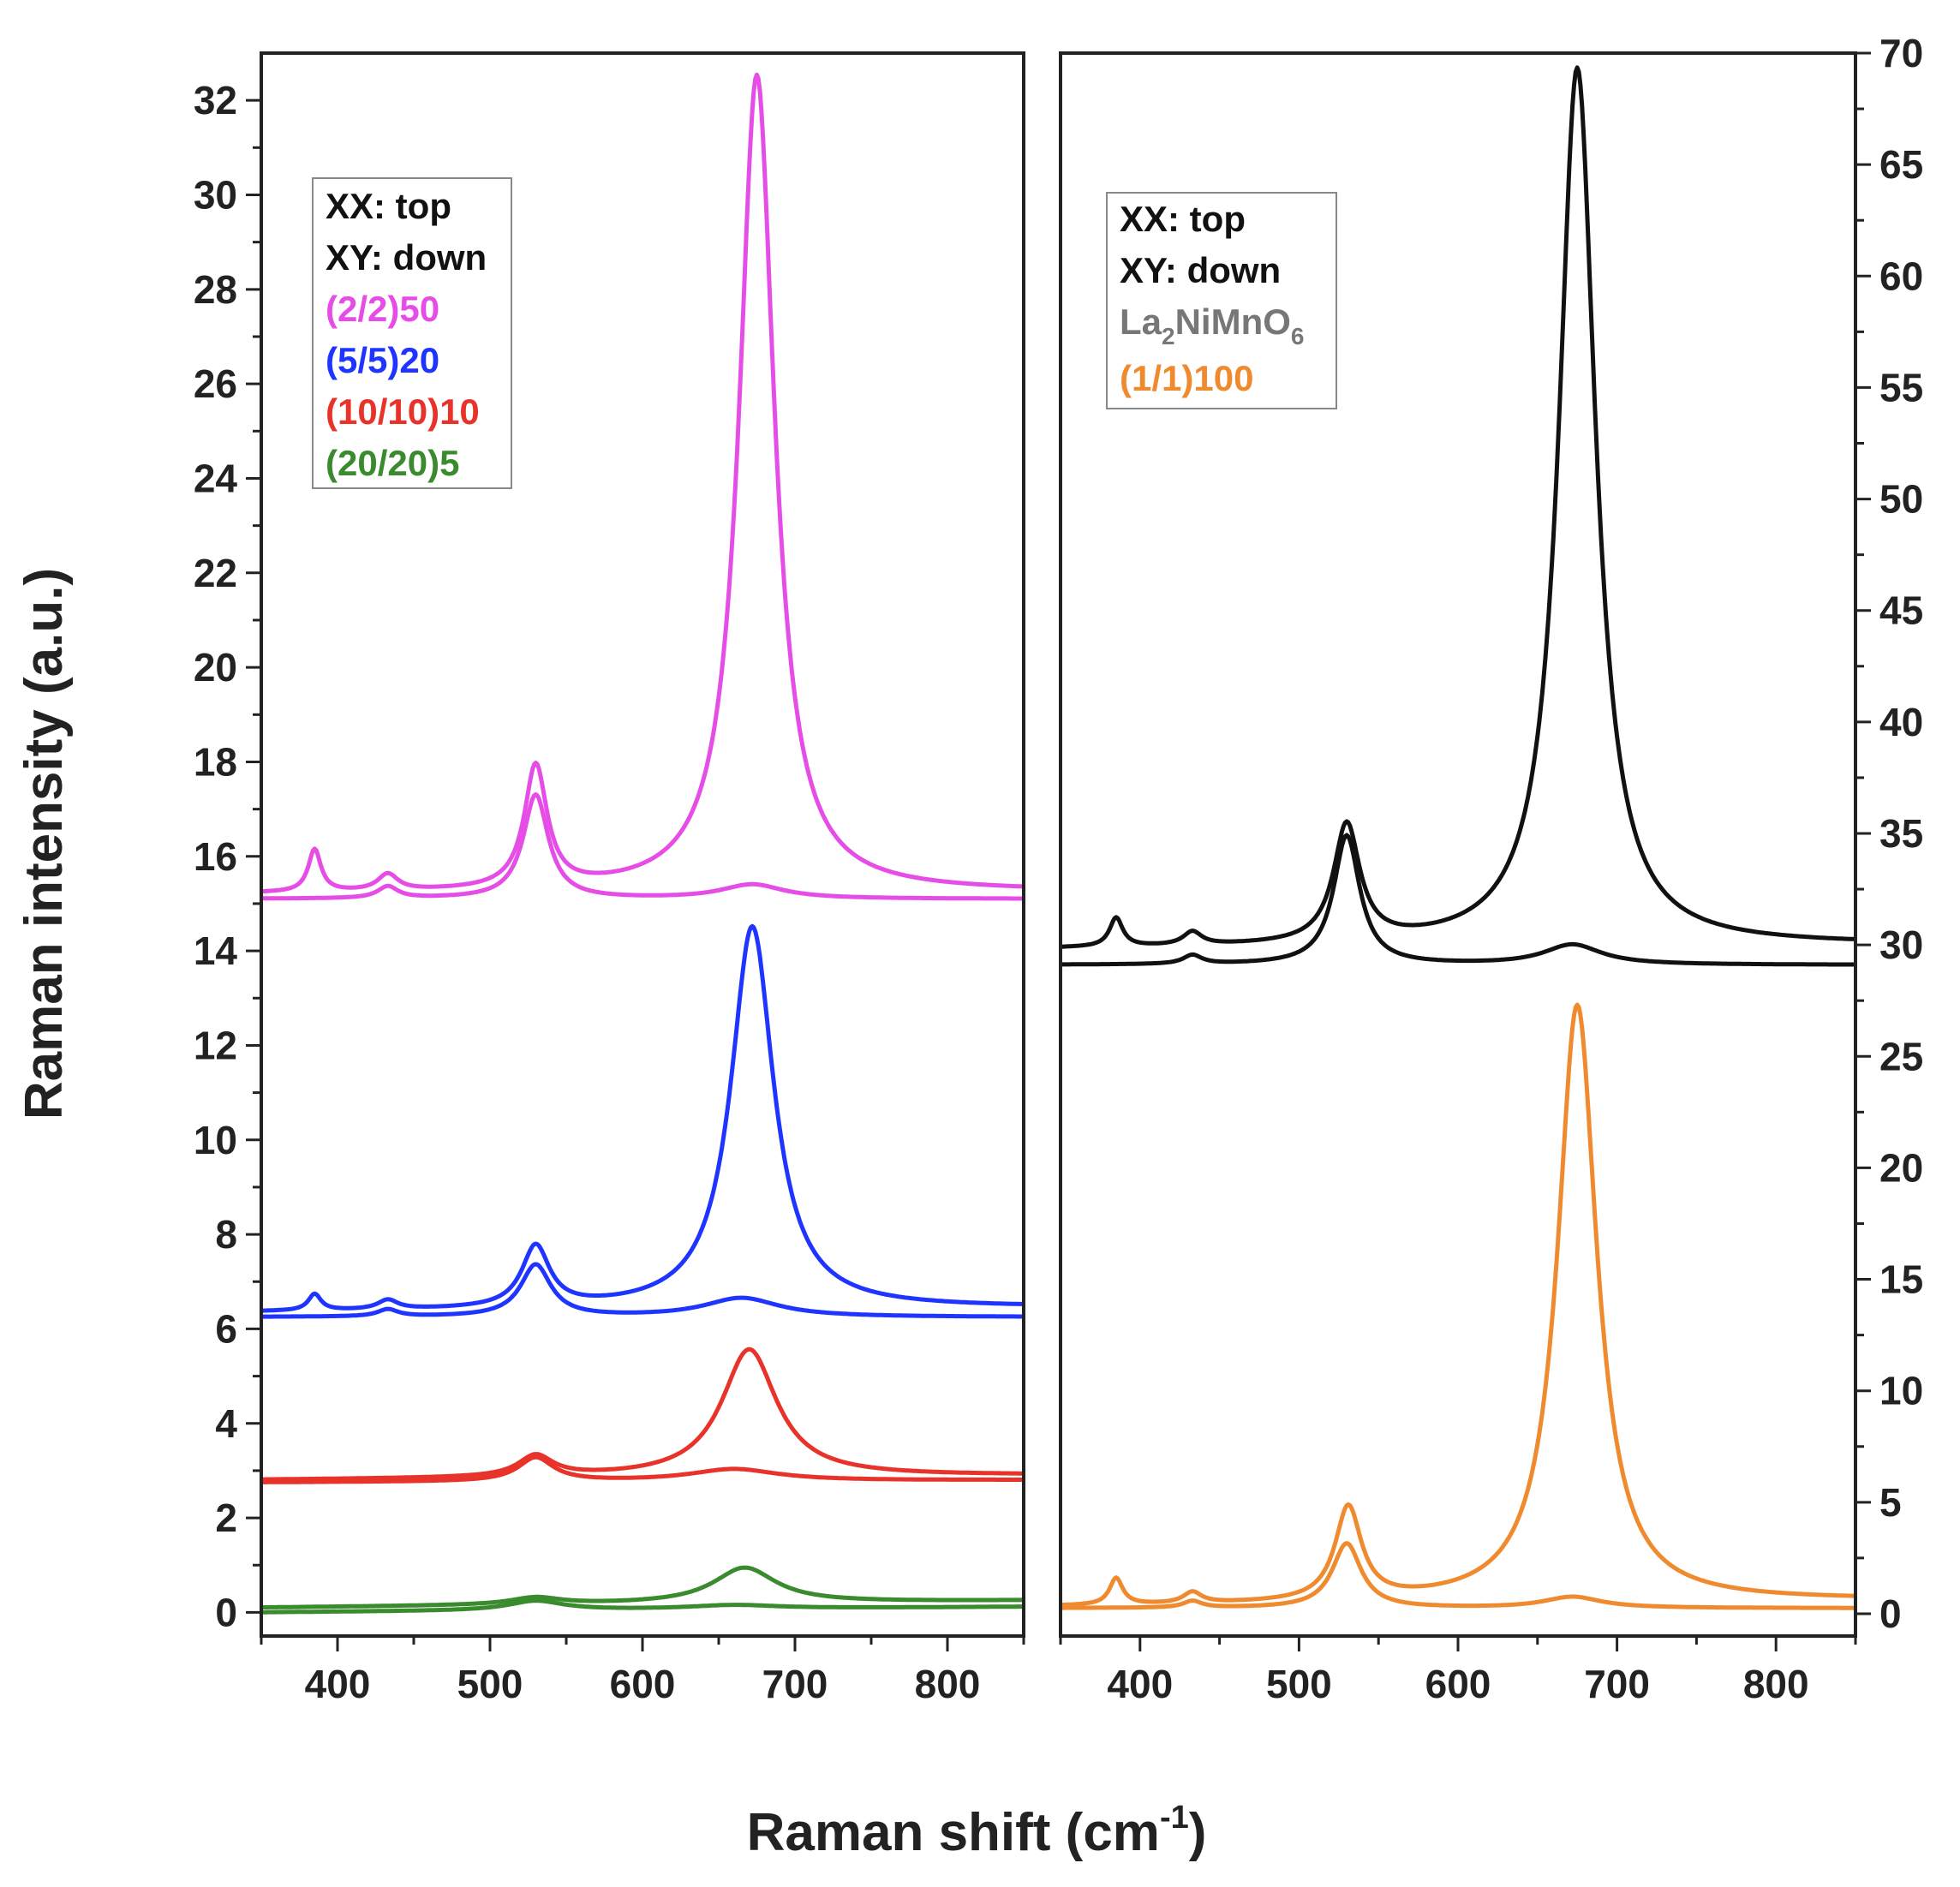  What do you see at coordinates (216, 951) in the screenshot?
I see `y-tick-label: 14` at bounding box center [216, 951].